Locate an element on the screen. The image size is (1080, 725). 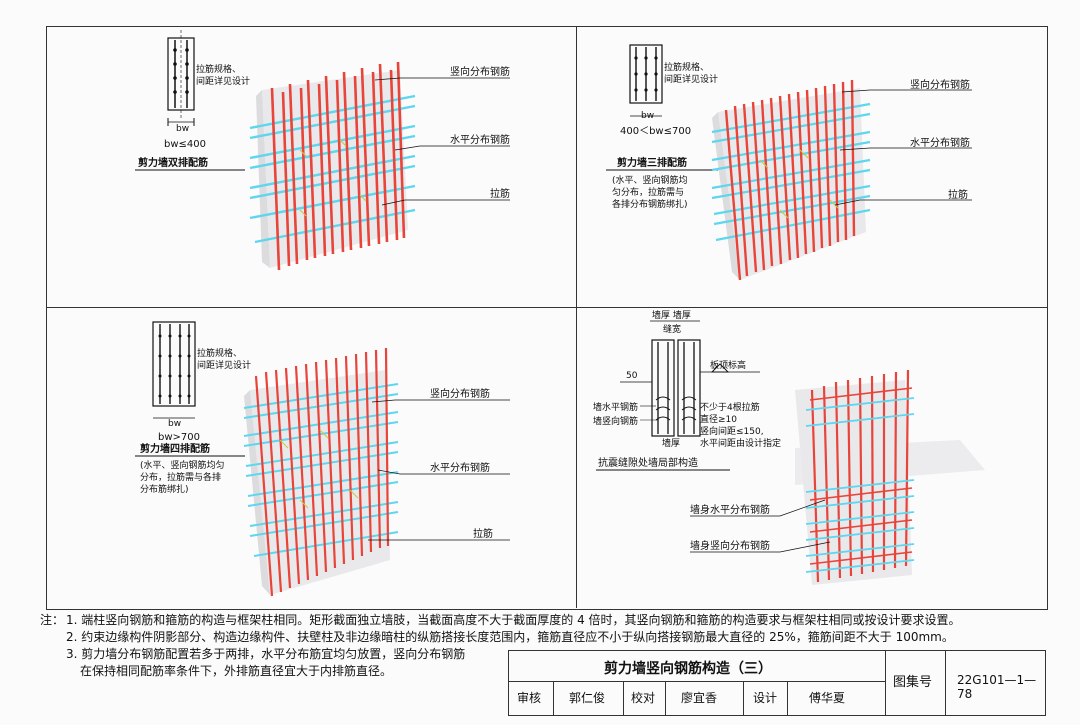
rebar-model-double is located at coordinates (332, 166).